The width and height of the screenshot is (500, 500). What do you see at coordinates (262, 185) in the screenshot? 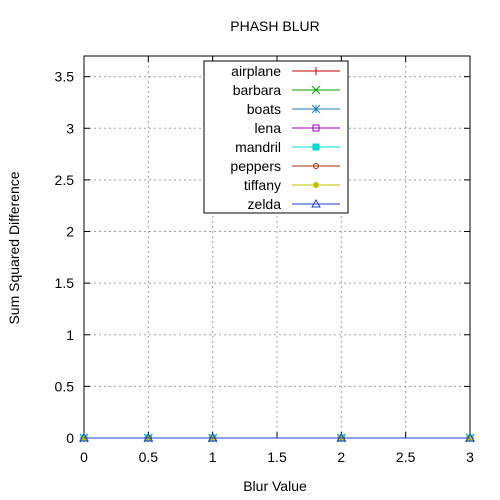
I see `legend-label: tiffany` at bounding box center [262, 185].